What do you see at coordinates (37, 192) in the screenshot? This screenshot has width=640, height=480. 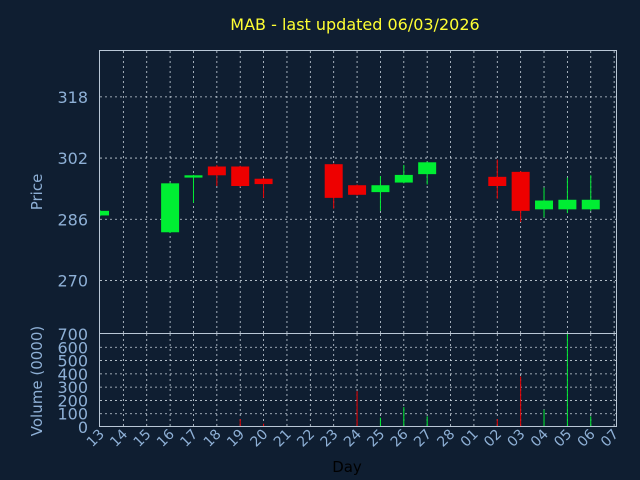 I see `price-axis-label: Price` at bounding box center [37, 192].